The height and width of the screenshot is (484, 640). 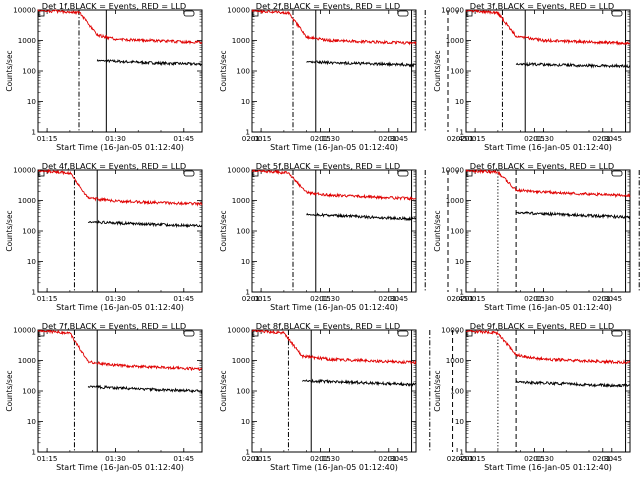 I want to click on panel-title: Det 1f,BLACK = Events, RED = LLD, so click(x=114, y=6).